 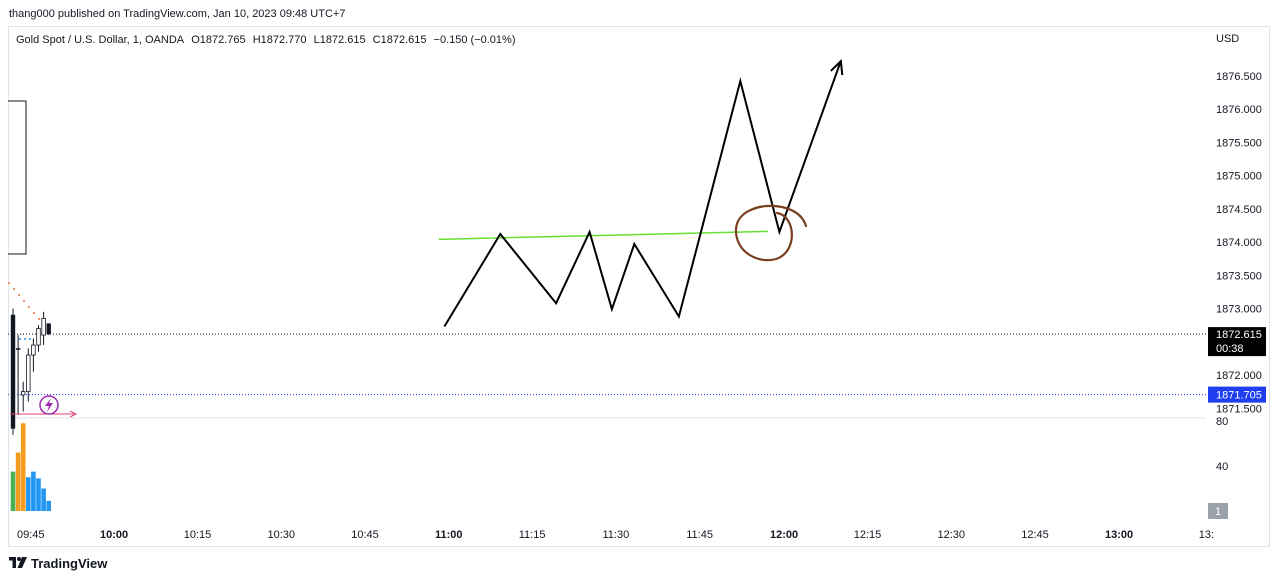 I want to click on y-tick-label: 1871.500, so click(x=1239, y=409).